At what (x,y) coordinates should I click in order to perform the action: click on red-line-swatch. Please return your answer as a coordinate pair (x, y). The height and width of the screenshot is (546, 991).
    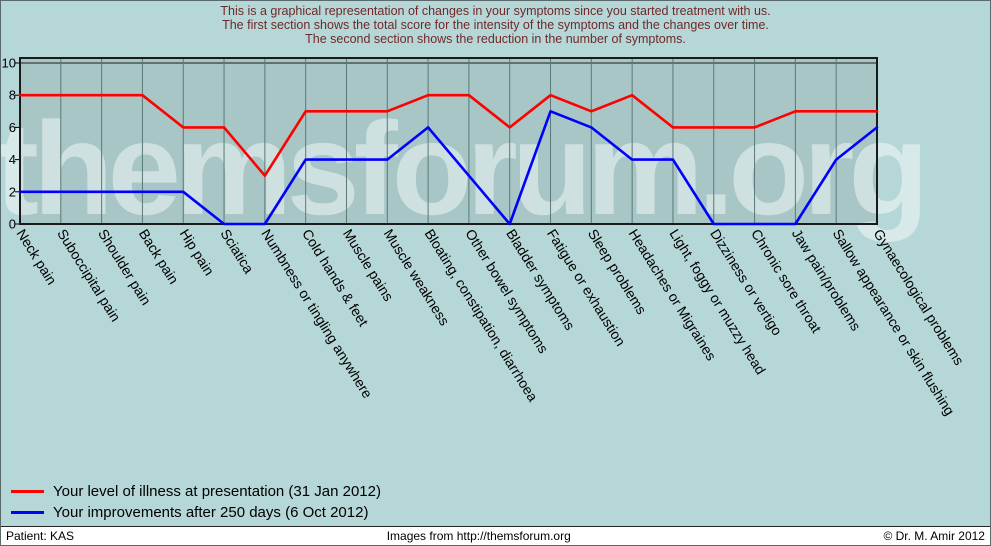
    Looking at the image, I should click on (27, 491).